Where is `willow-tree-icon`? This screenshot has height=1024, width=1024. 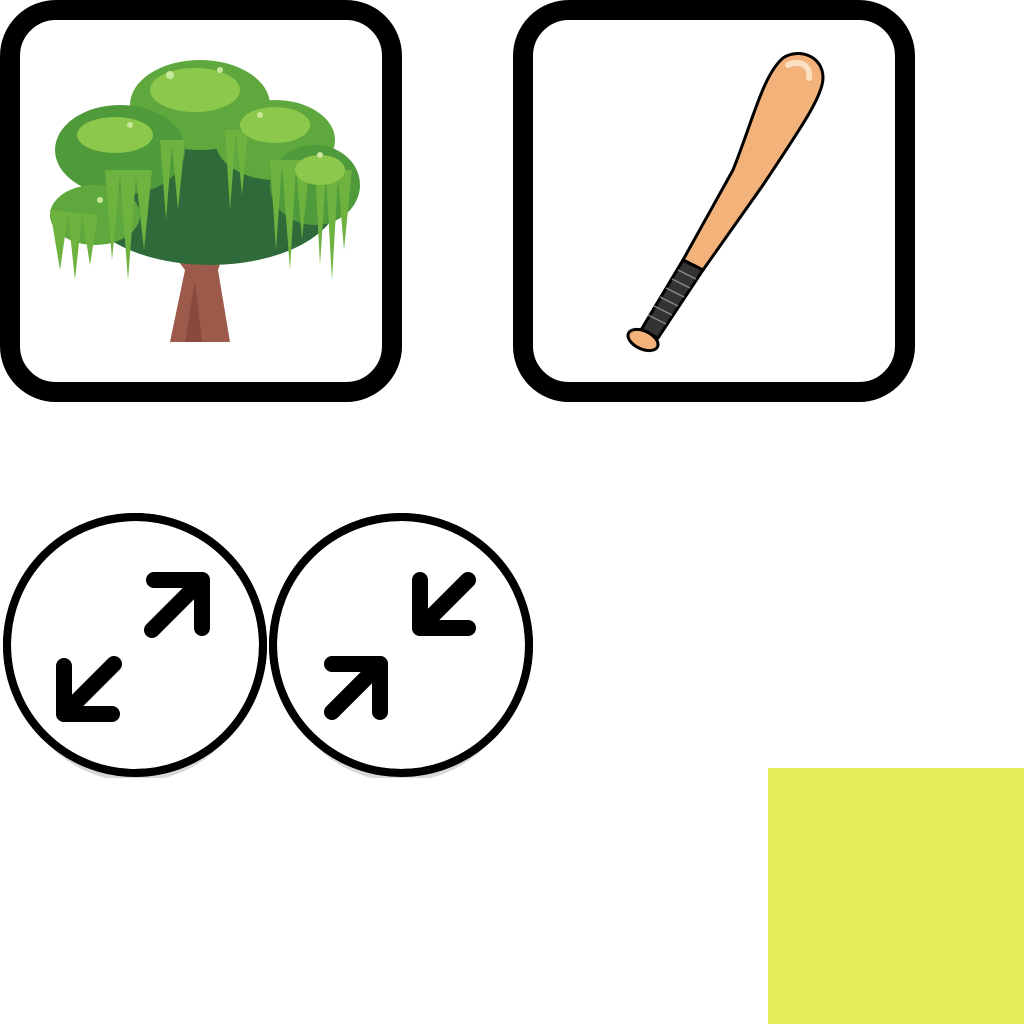 willow-tree-icon is located at coordinates (205, 201).